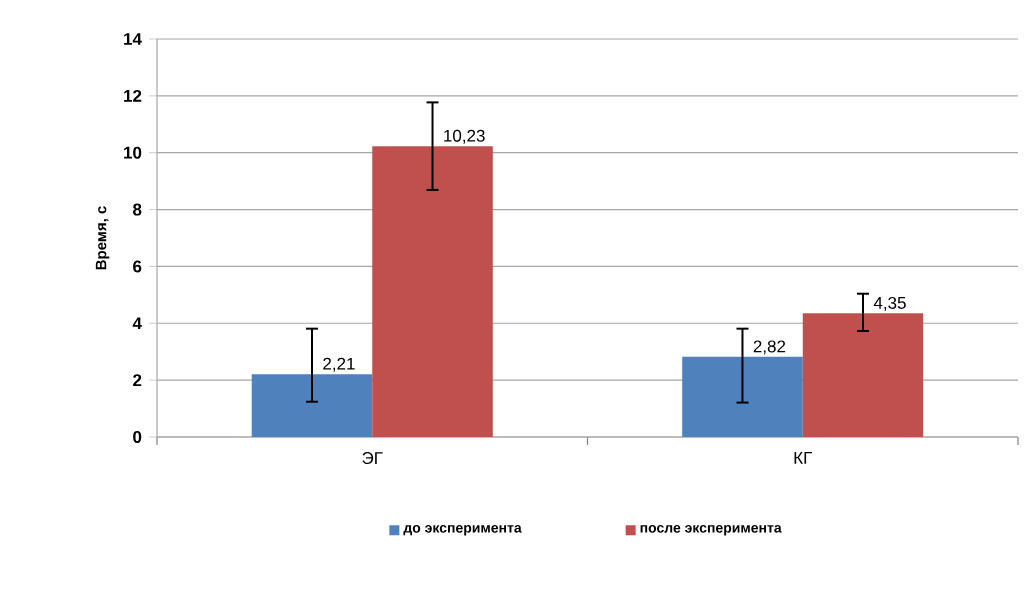 The width and height of the screenshot is (1030, 603). I want to click on y-tick-label: 0, so click(137, 436).